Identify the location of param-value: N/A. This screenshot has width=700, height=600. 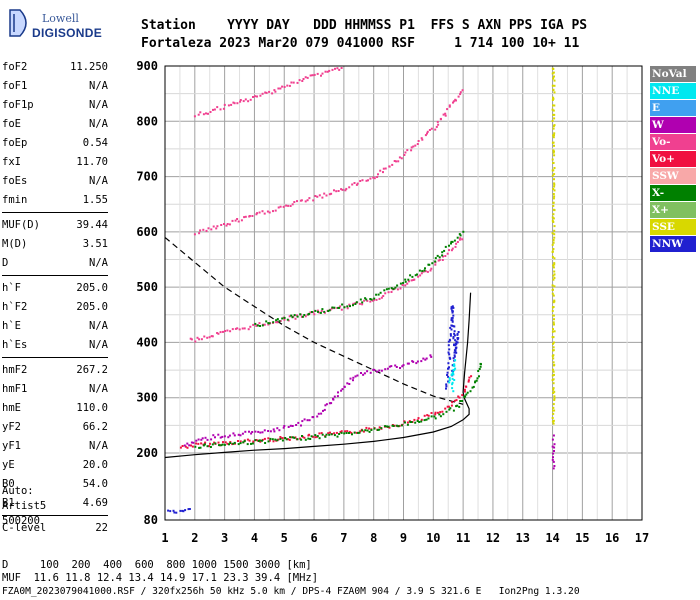
(98, 263).